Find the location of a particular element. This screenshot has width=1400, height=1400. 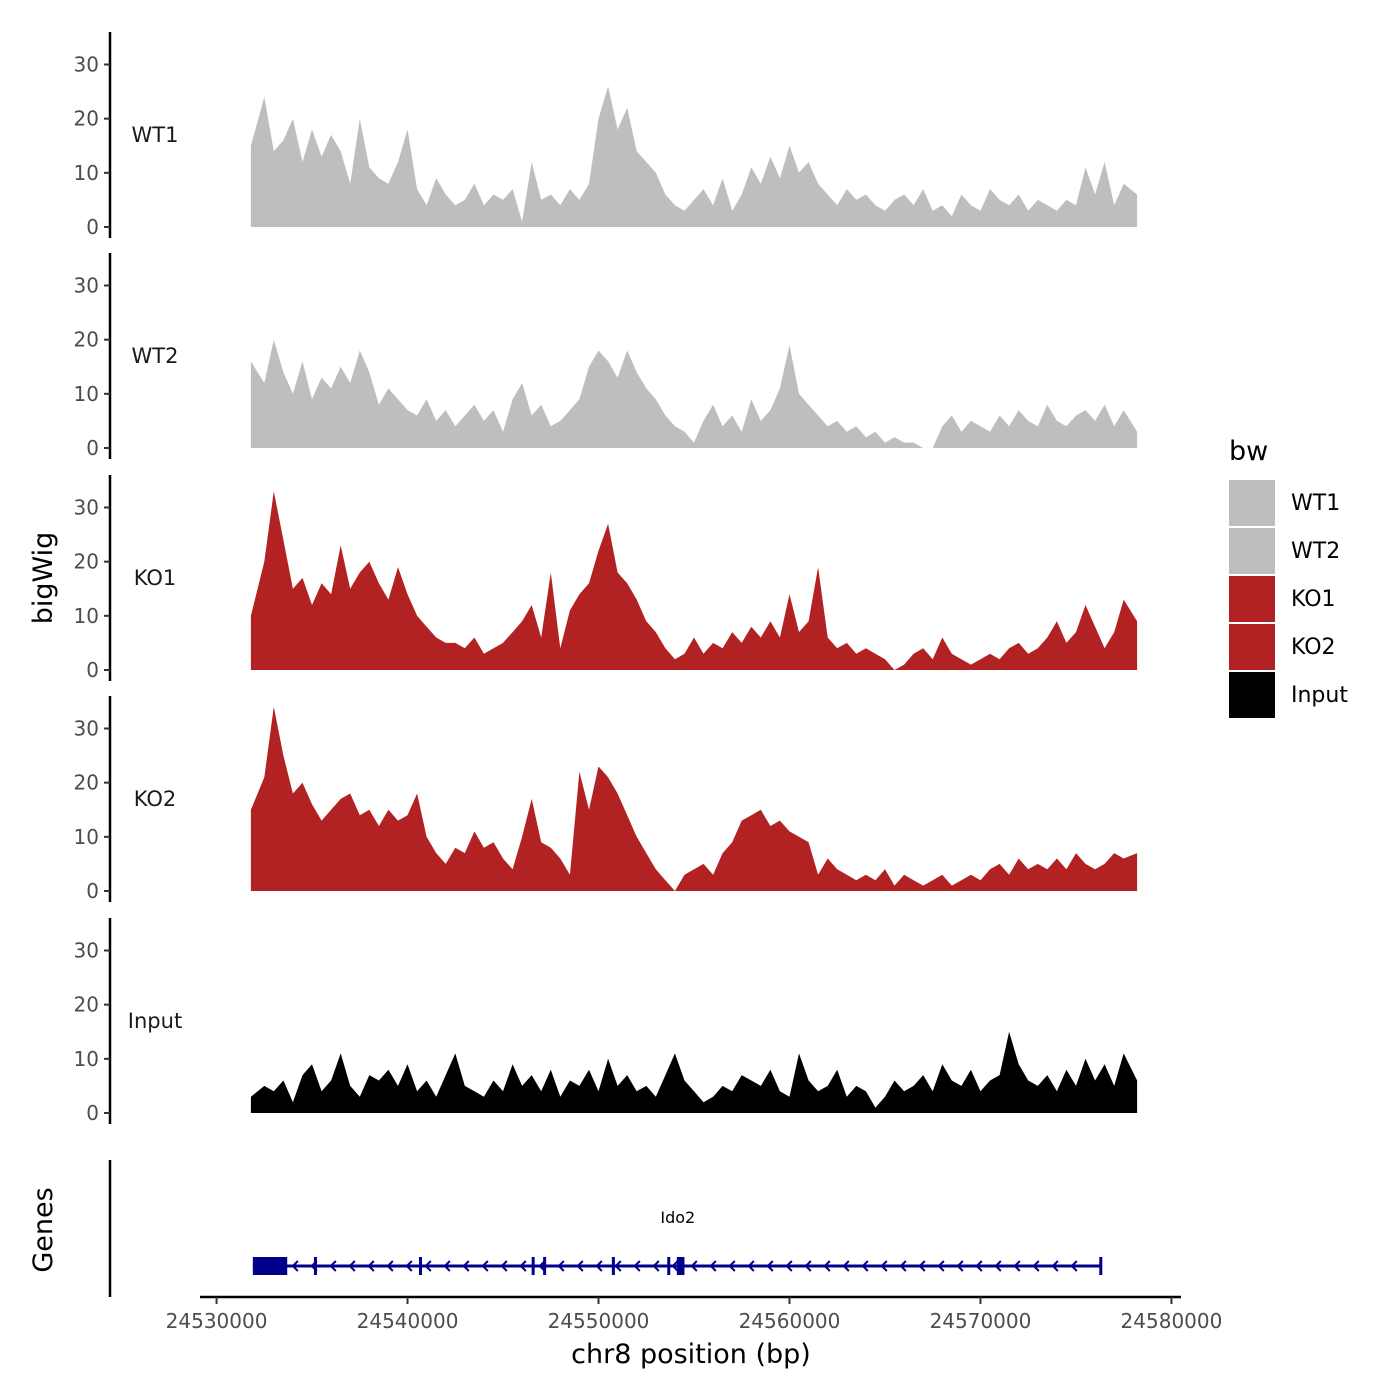

x-tick-label: 24530000 is located at coordinates (217, 1321).